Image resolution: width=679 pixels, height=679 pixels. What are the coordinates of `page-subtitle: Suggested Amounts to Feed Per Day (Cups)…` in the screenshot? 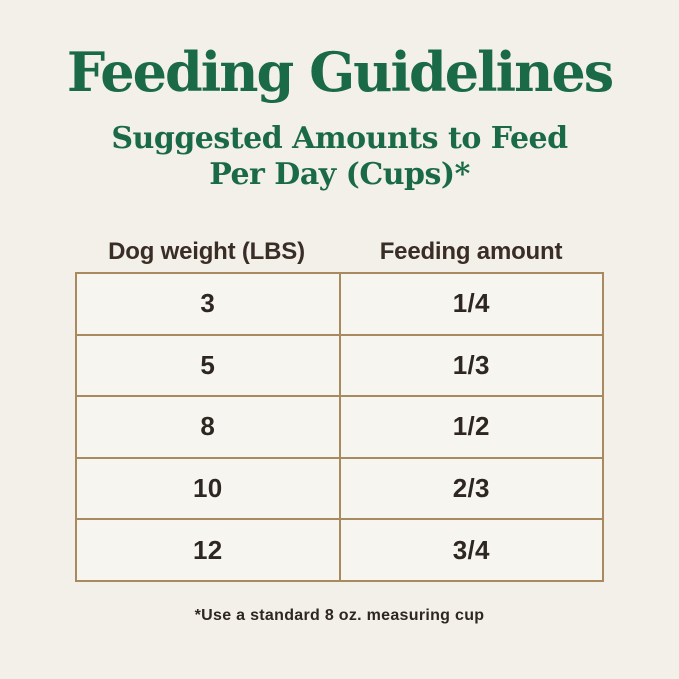 It's located at (339, 157).